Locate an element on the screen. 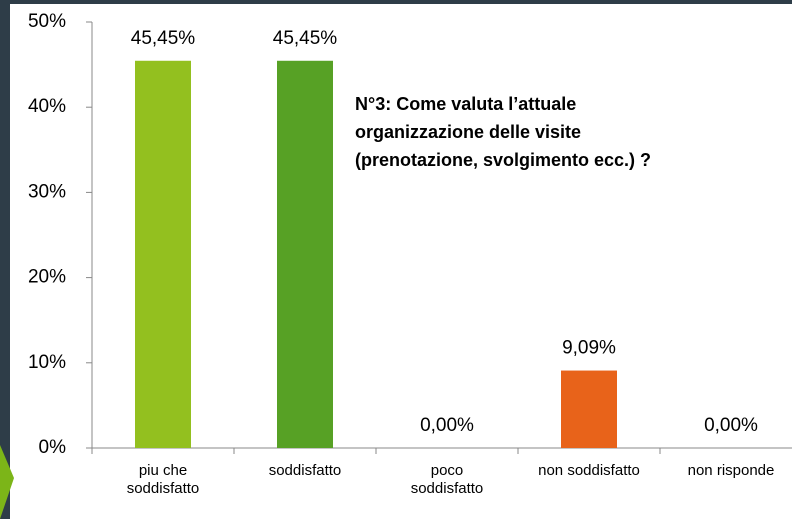  y-tick-label: 40% is located at coordinates (47, 106).